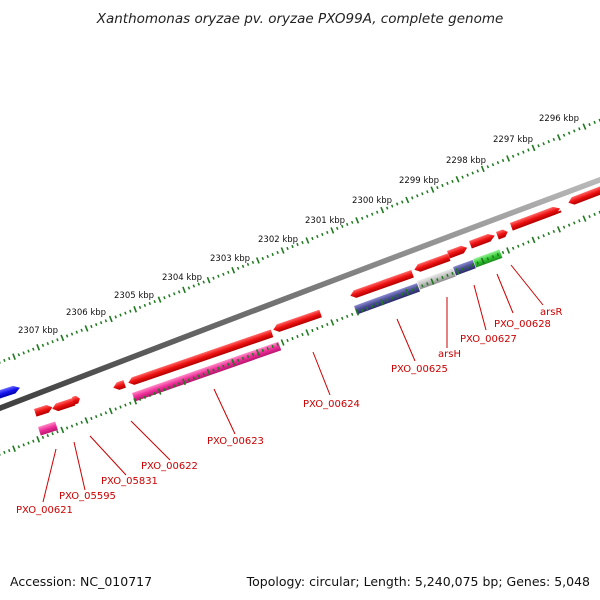  What do you see at coordinates (522, 324) in the screenshot?
I see `gene-label: PXO_00628` at bounding box center [522, 324].